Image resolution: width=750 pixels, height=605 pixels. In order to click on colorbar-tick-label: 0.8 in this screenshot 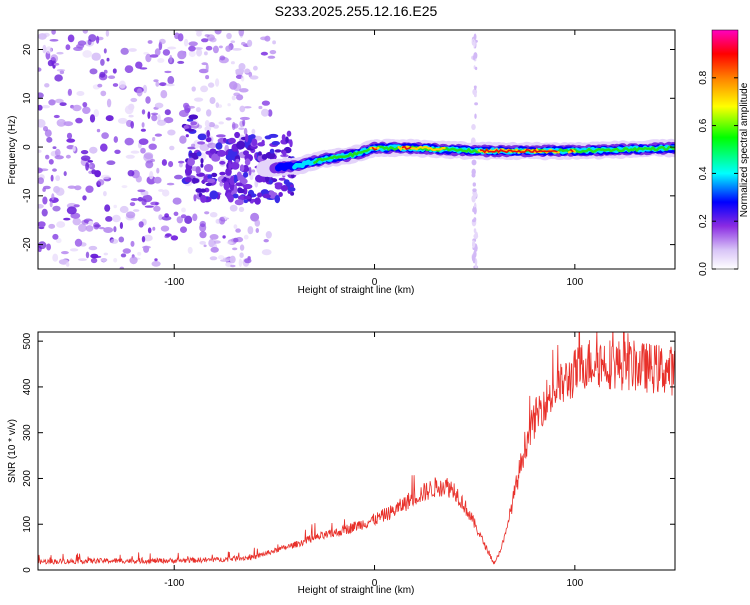, I will do `click(703, 77)`.